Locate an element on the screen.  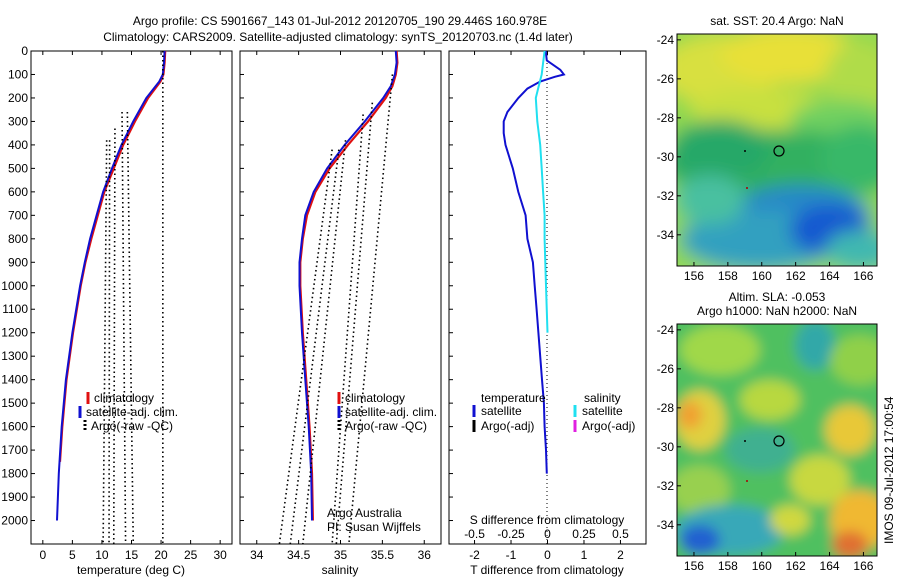
x-tick-label: 36 is located at coordinates (425, 555).